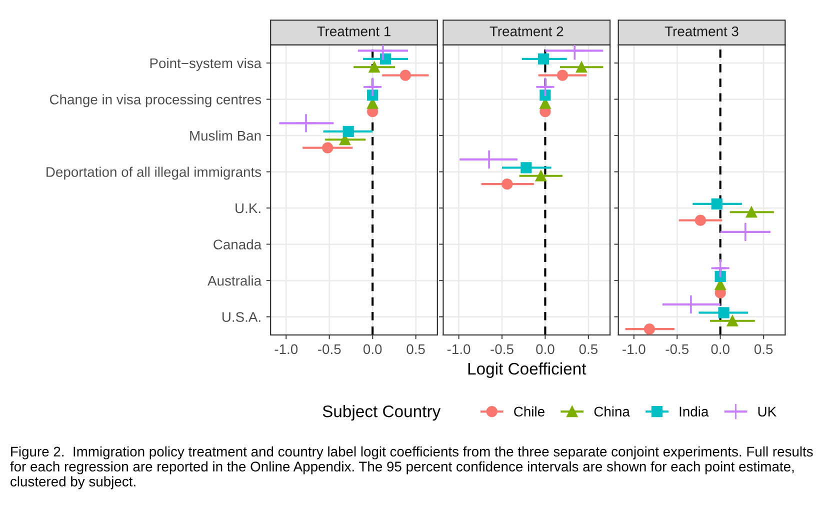 This screenshot has height=516, width=830. I want to click on y-tick-label: U.S.A., so click(241, 317).